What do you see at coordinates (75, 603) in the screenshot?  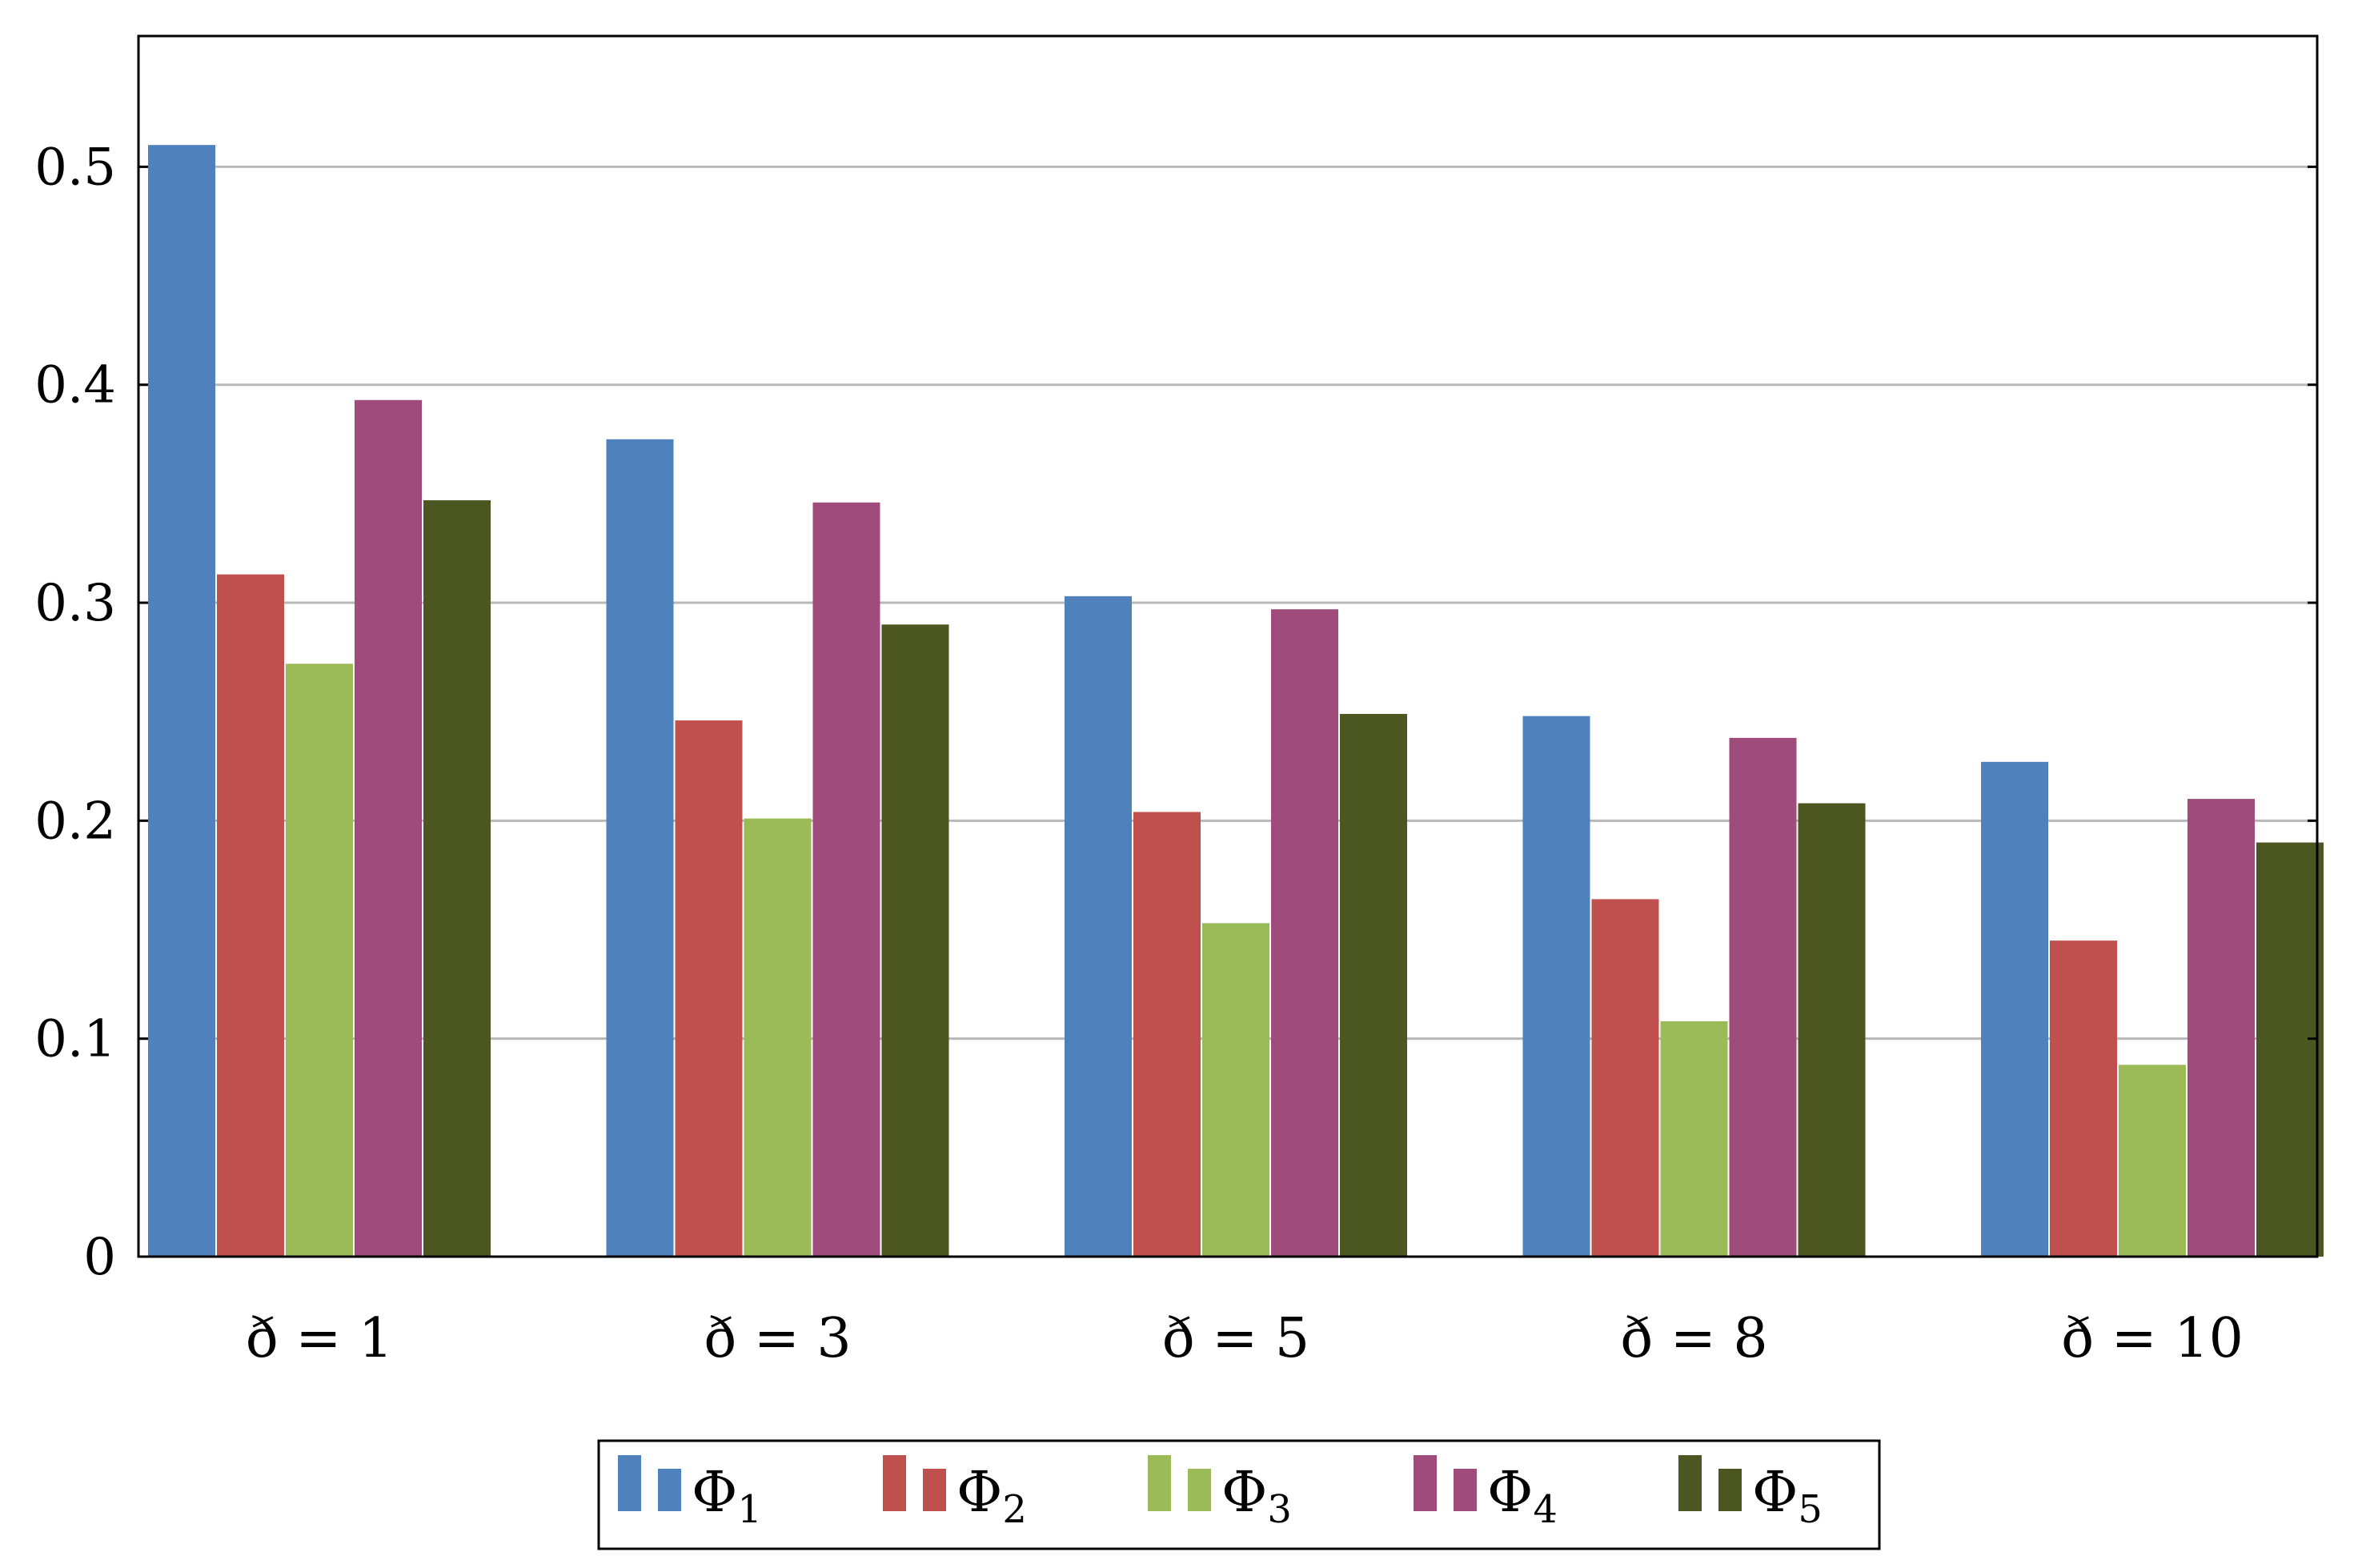 I see `y-tick-label: 0.3` at bounding box center [75, 603].